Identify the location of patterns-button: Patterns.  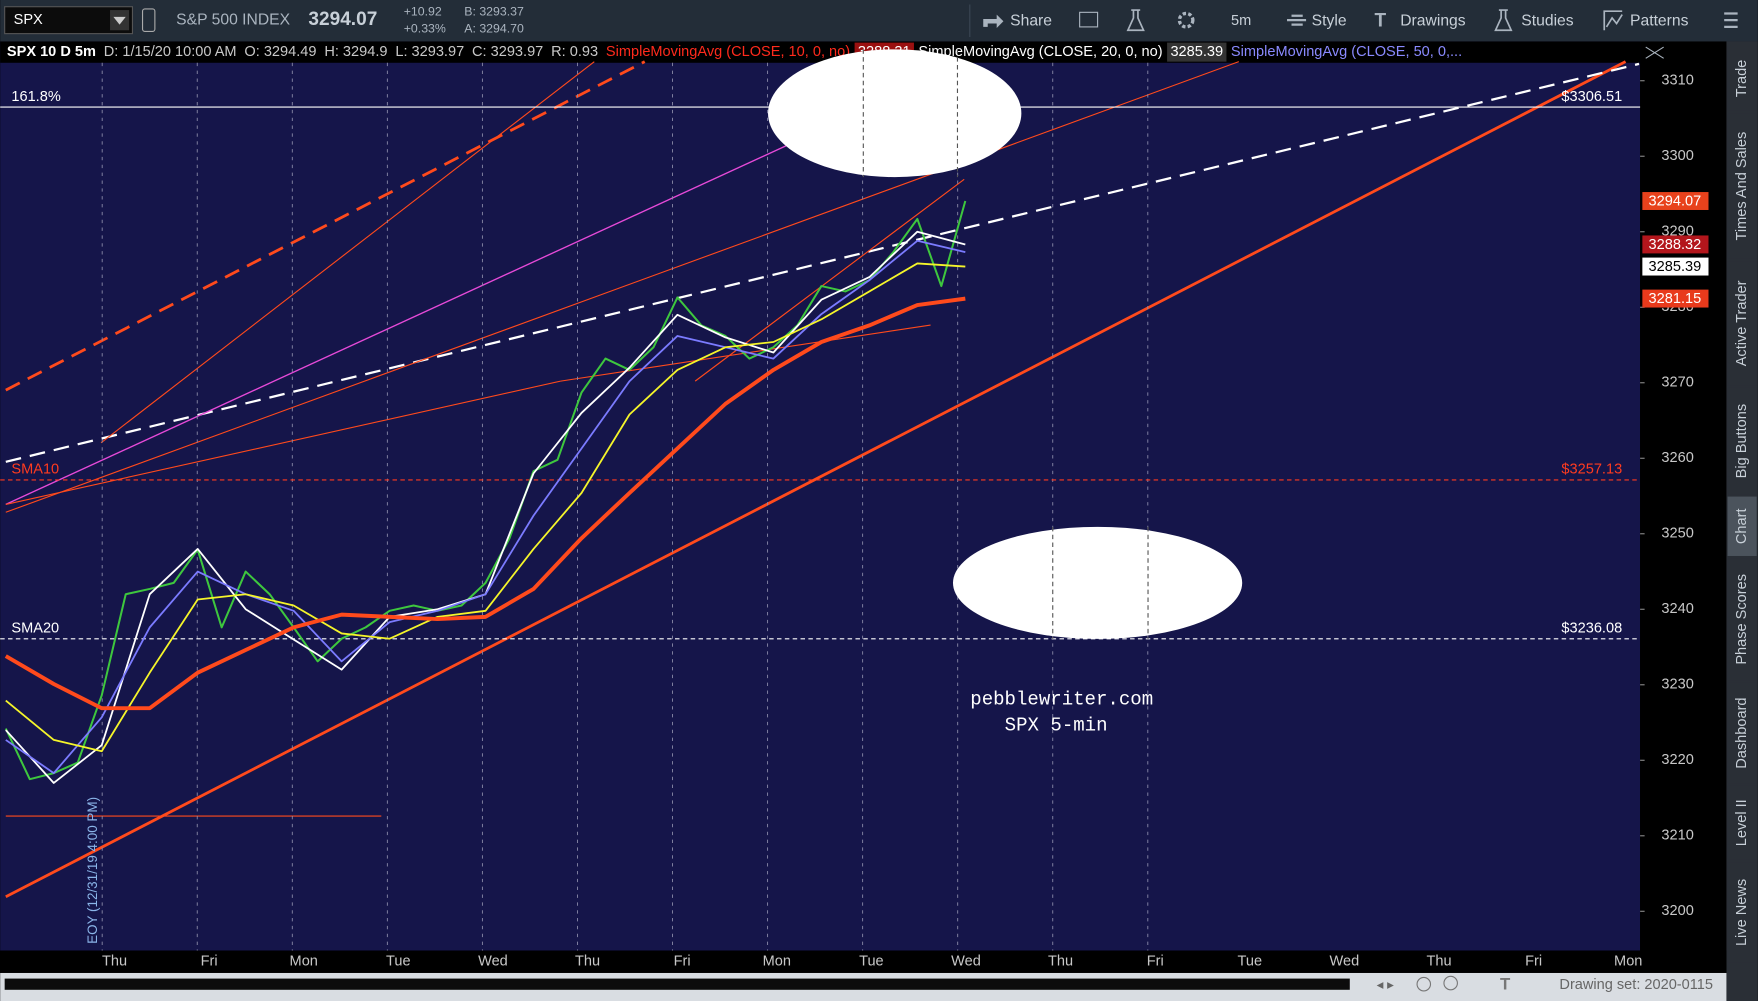
(1659, 20).